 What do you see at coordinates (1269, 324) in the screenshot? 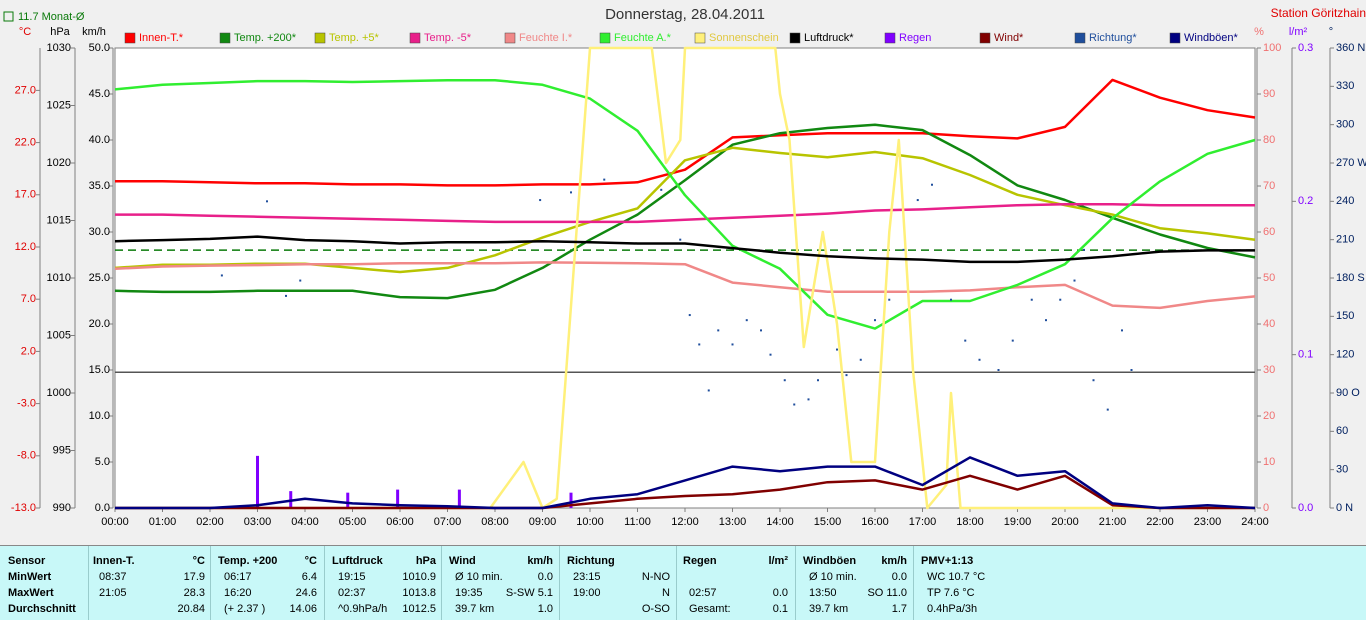
I see `y-tick-label: 40` at bounding box center [1269, 324].